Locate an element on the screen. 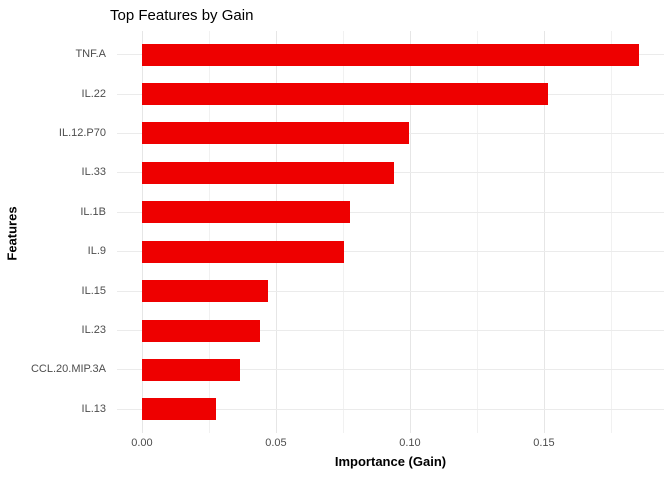  y-tick-label: IL.13 is located at coordinates (93, 408).